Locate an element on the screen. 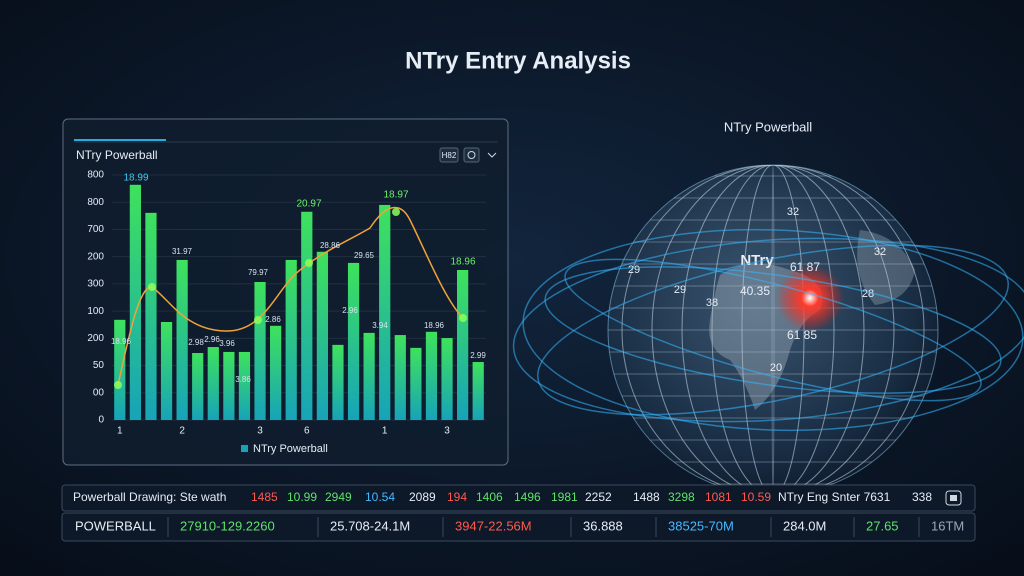 This screenshot has width=1024, height=576. y-tick-label: 700 is located at coordinates (95, 229).